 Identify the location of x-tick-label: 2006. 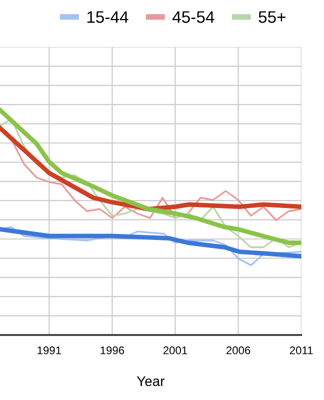
(238, 350).